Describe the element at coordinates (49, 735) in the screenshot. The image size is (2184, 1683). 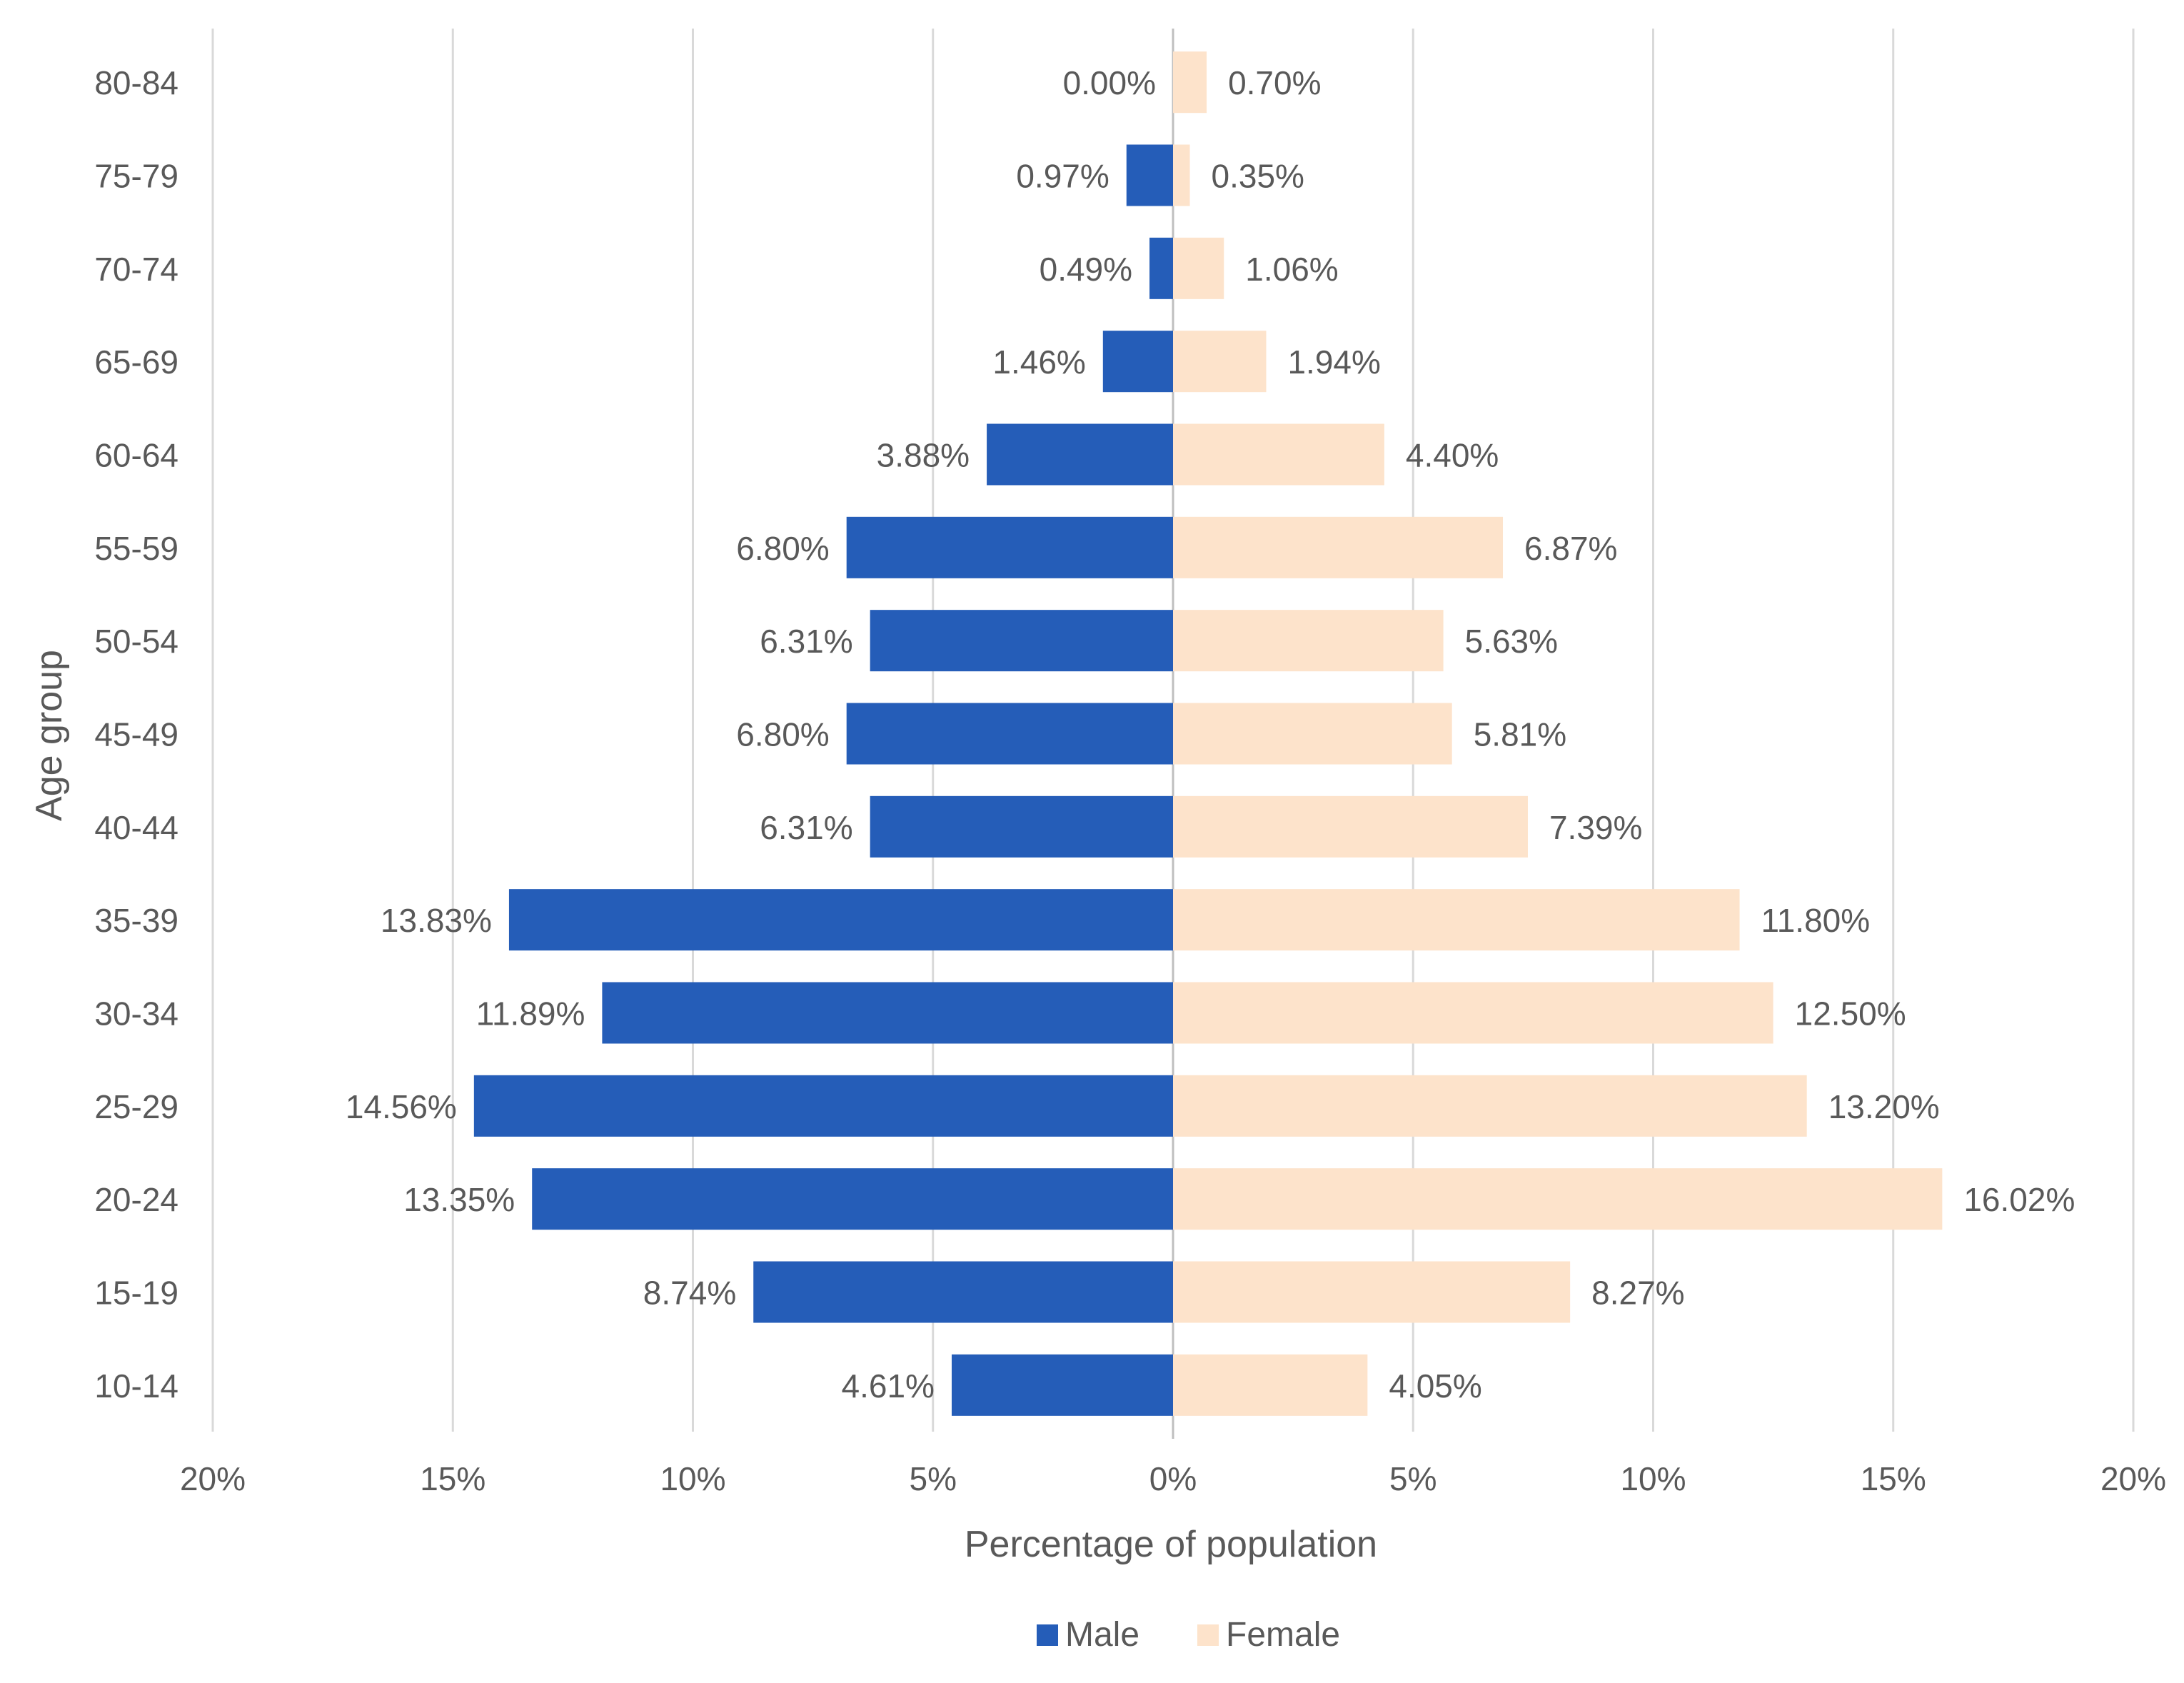
I see `y-axis-title: Age group` at that location.